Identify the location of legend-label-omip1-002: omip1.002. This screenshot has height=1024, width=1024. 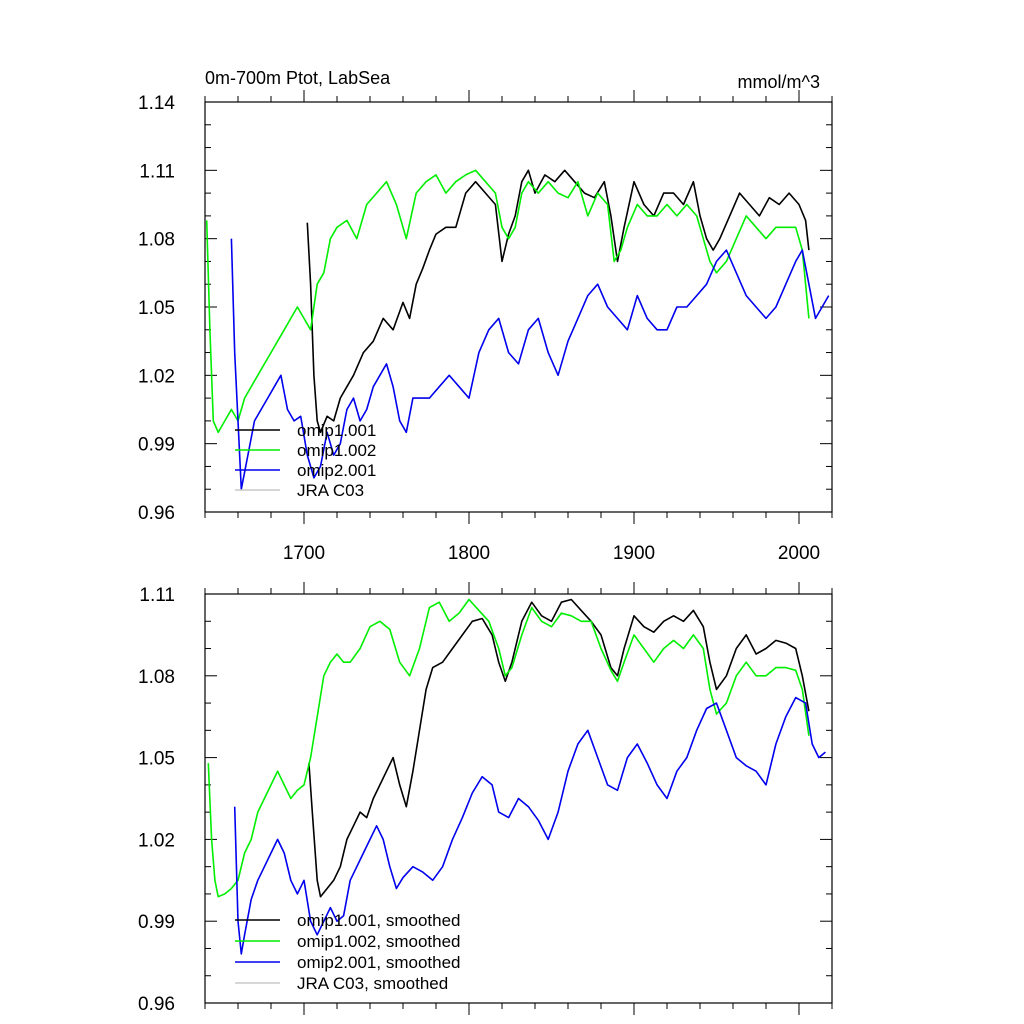
(336, 450).